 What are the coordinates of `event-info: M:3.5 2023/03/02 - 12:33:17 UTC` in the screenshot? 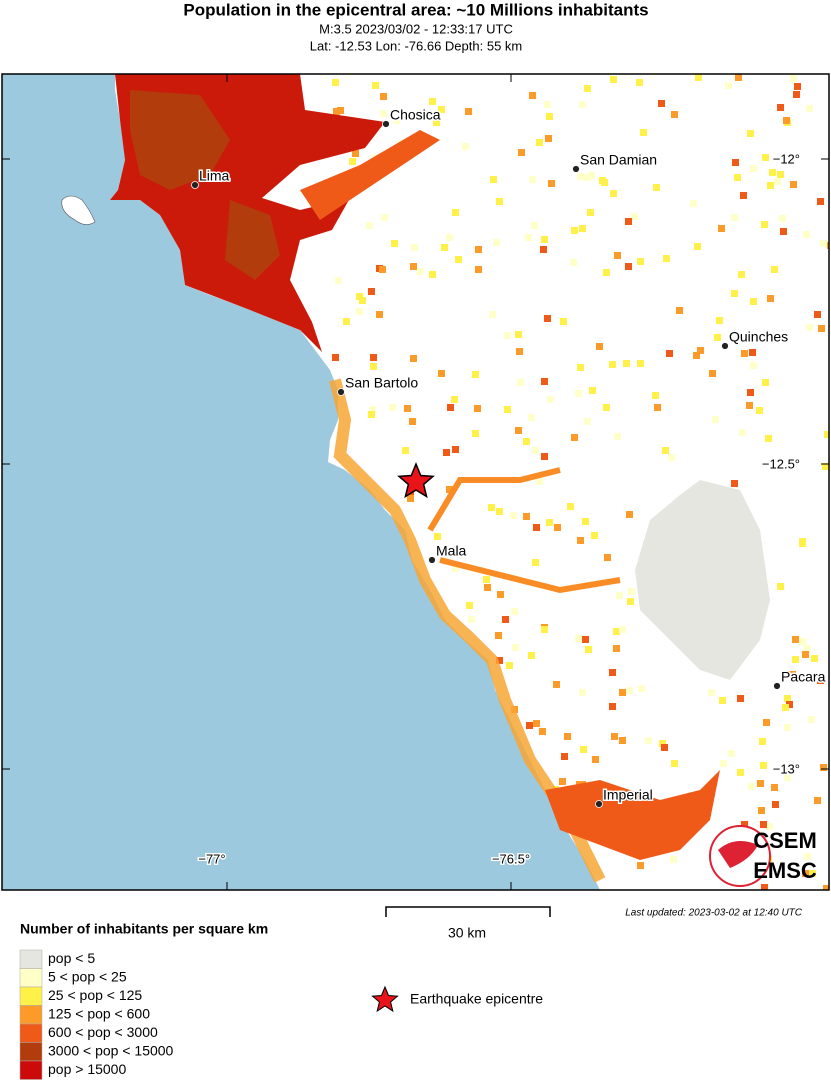 It's located at (416, 28).